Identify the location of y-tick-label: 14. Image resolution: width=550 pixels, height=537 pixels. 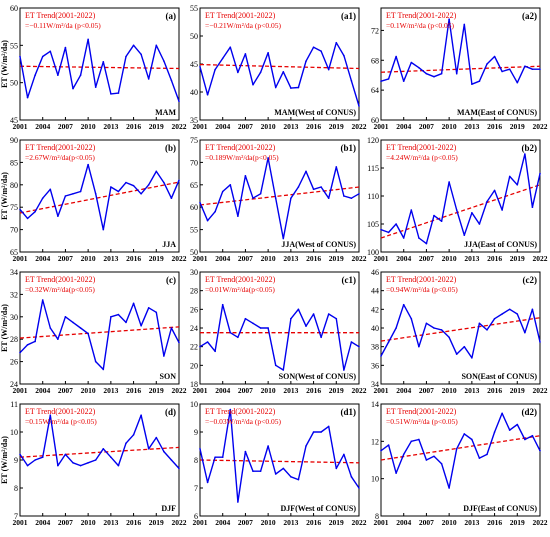
(375, 404).